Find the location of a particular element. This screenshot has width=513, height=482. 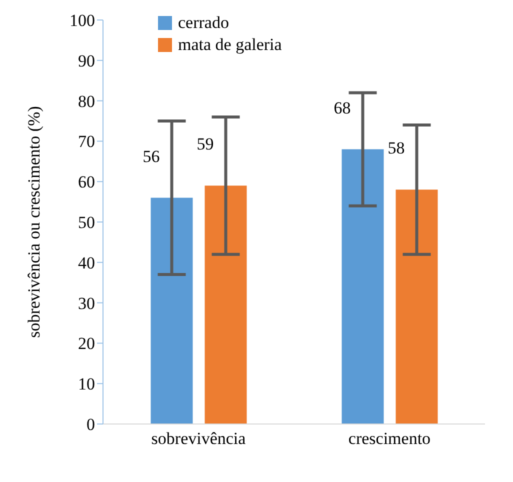

y-tick-label: 60 is located at coordinates (86, 182).